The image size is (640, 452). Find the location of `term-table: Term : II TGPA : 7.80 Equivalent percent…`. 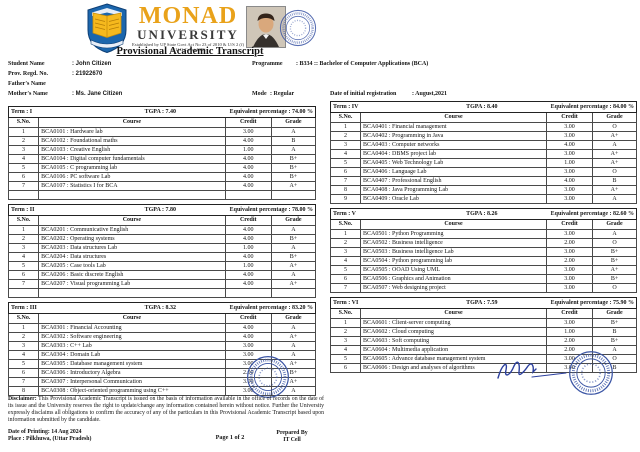

term-table: Term : II TGPA : 7.80 Equivalent percent… is located at coordinates (162, 251).